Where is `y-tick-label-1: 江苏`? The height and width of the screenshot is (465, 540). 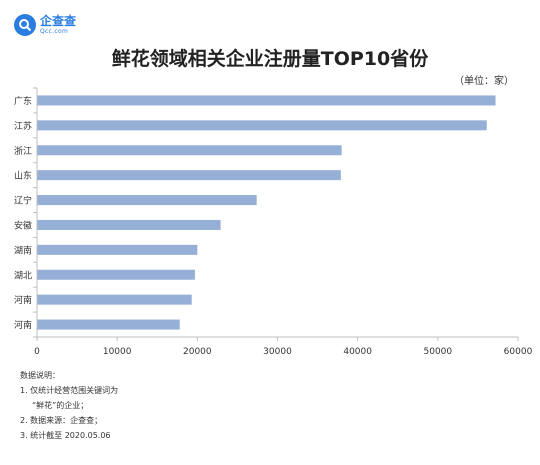
y-tick-label-1: 江苏 is located at coordinates (23, 126).